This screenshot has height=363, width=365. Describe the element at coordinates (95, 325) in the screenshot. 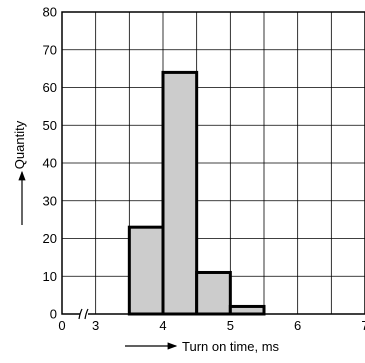

I see `x-tick-label: 3` at that location.